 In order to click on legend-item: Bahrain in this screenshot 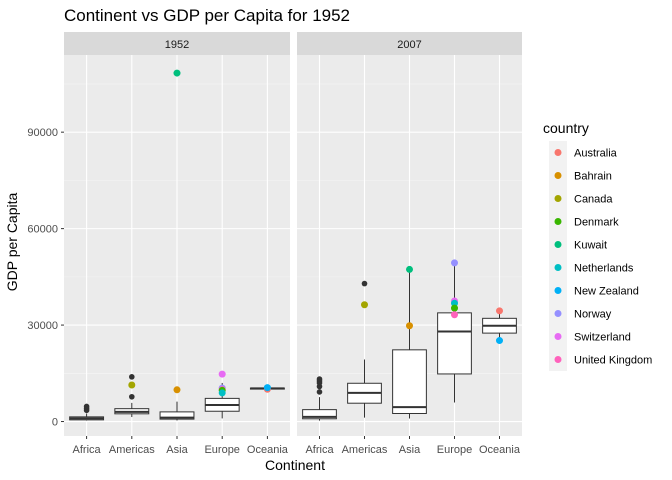, I will do `click(580, 175)`.